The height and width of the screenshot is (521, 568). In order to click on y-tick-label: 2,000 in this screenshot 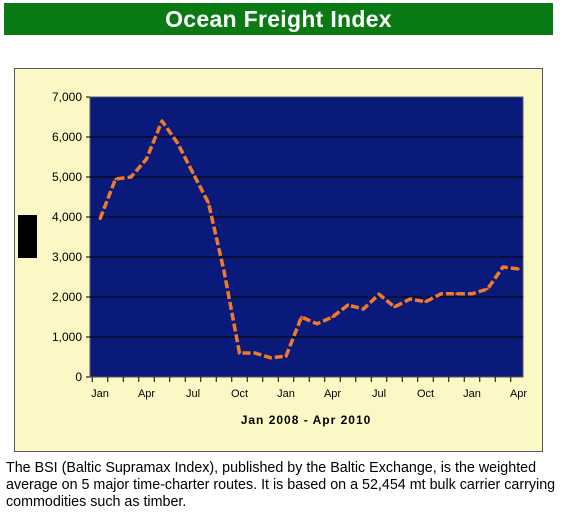, I will do `click(67, 297)`.